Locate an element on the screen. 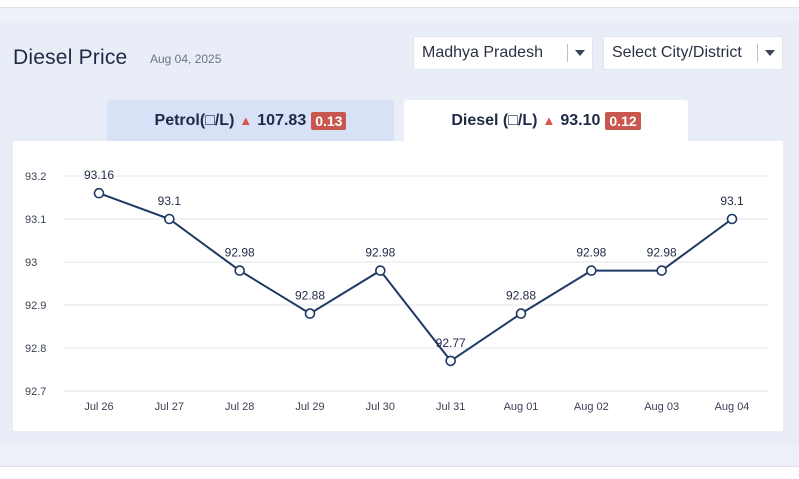 The image size is (799, 479). y-tick-label: 93.1 is located at coordinates (35, 220).